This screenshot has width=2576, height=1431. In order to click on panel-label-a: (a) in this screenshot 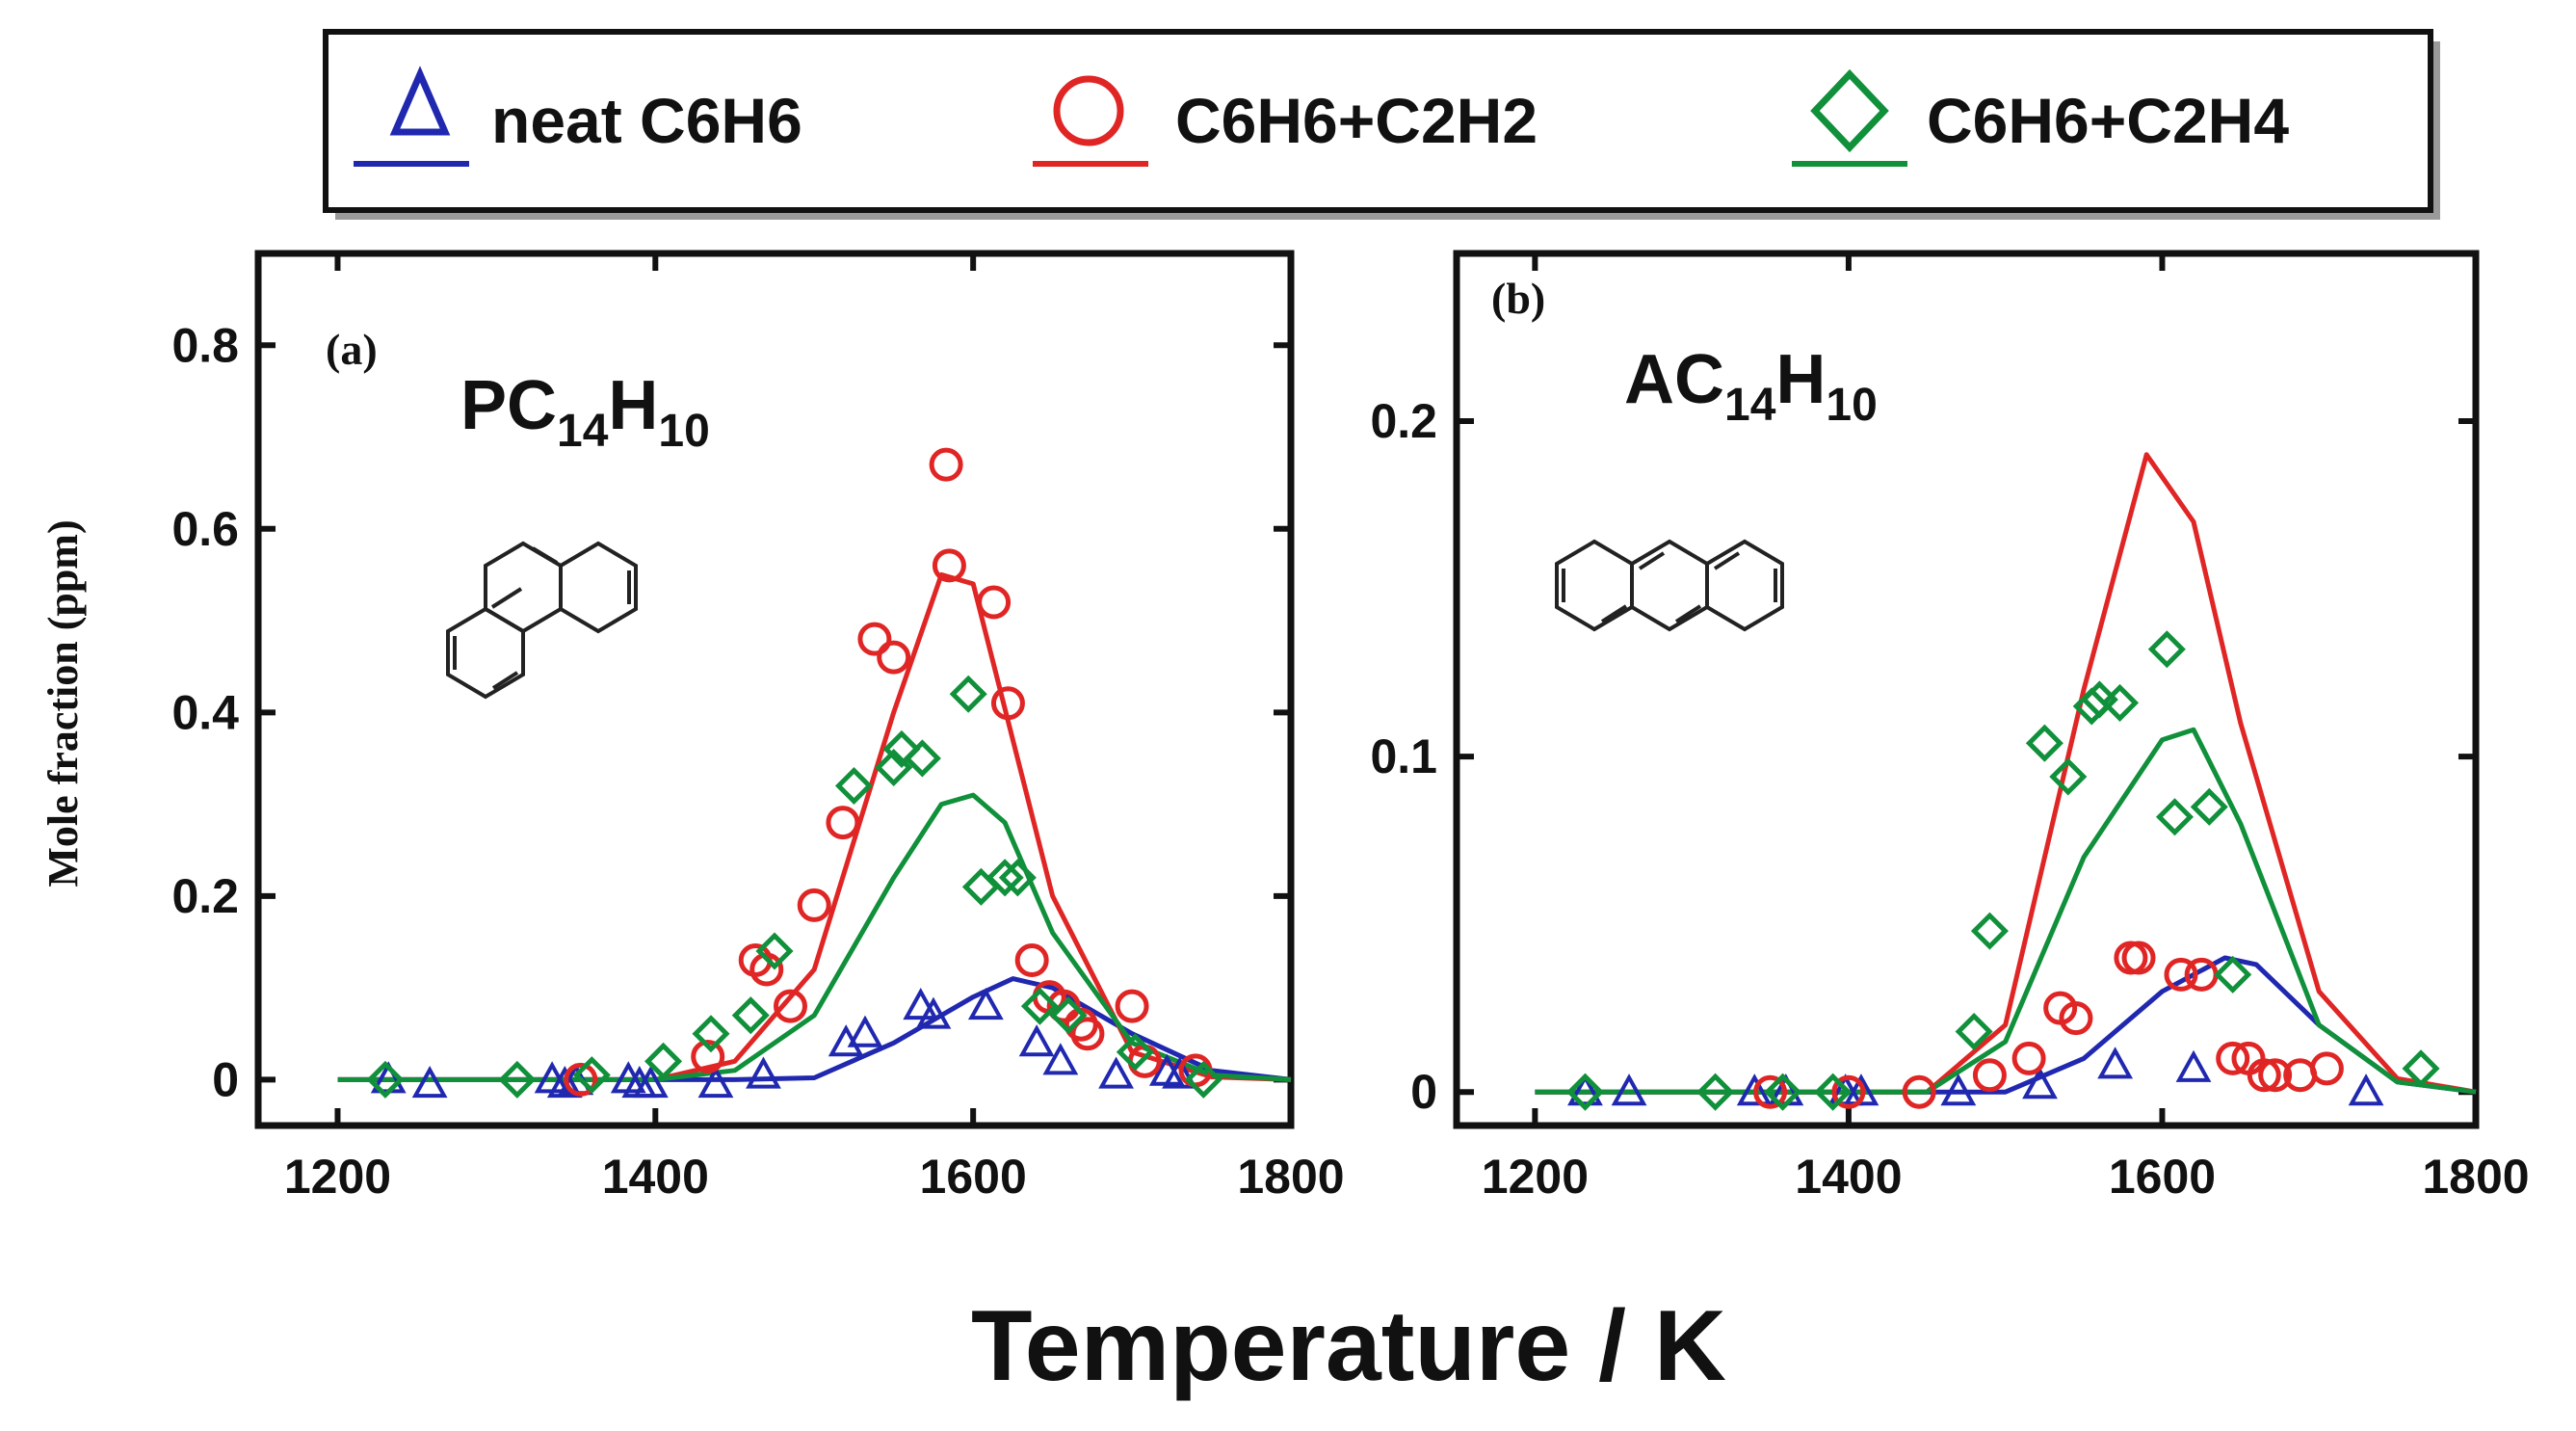, I will do `click(352, 349)`.